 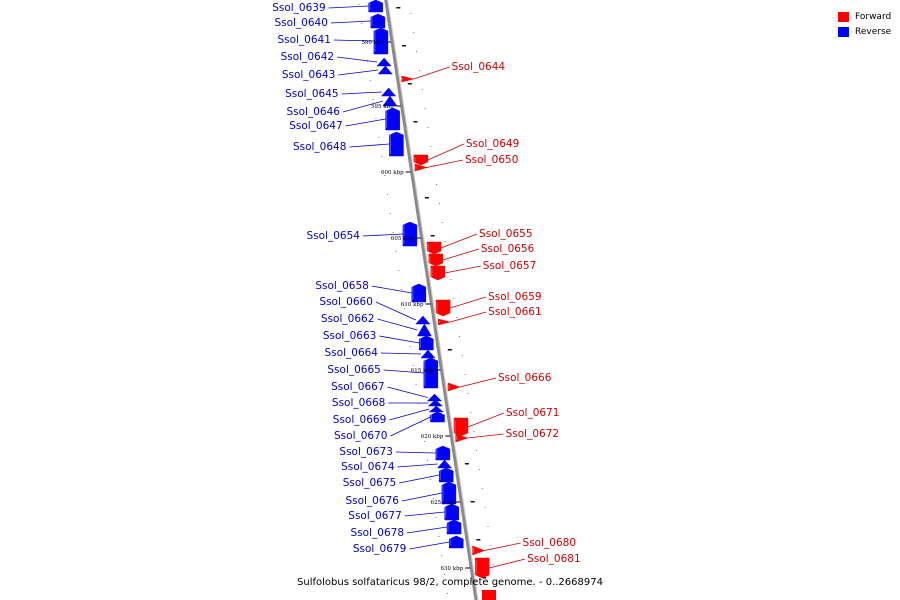 I want to click on gene-label-ssol-0680: Ssol_0680, so click(x=549, y=543).